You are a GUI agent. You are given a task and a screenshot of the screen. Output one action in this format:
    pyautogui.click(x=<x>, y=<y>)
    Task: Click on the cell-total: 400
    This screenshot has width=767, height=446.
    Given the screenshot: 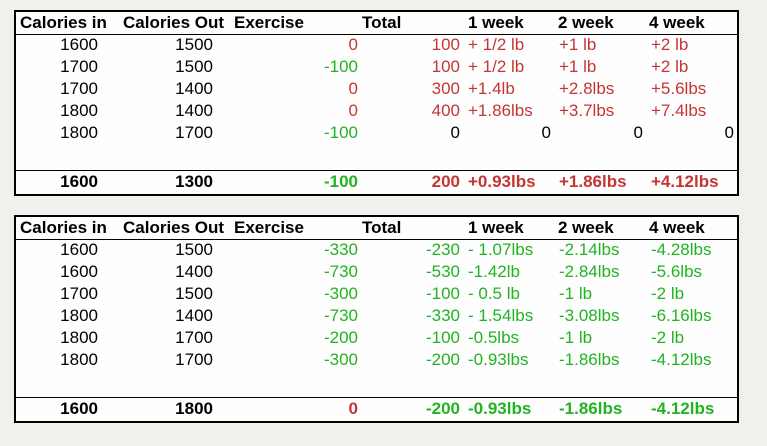 What is the action you would take?
    pyautogui.click(x=445, y=110)
    